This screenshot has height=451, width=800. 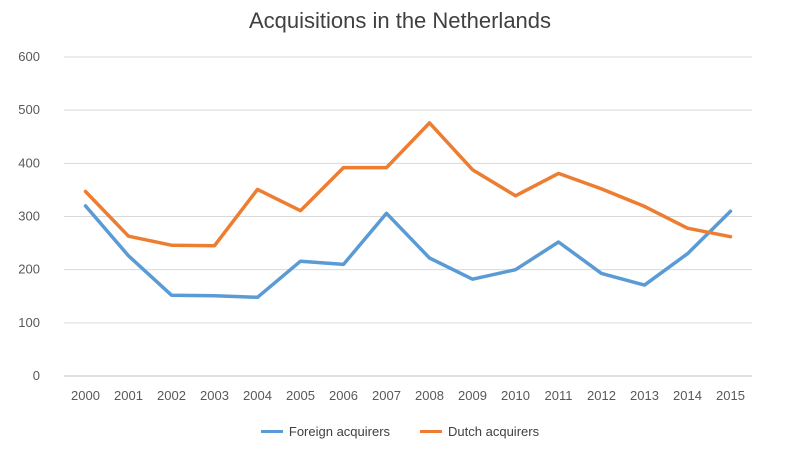 I want to click on x-tick-label: 2000, so click(x=85, y=395).